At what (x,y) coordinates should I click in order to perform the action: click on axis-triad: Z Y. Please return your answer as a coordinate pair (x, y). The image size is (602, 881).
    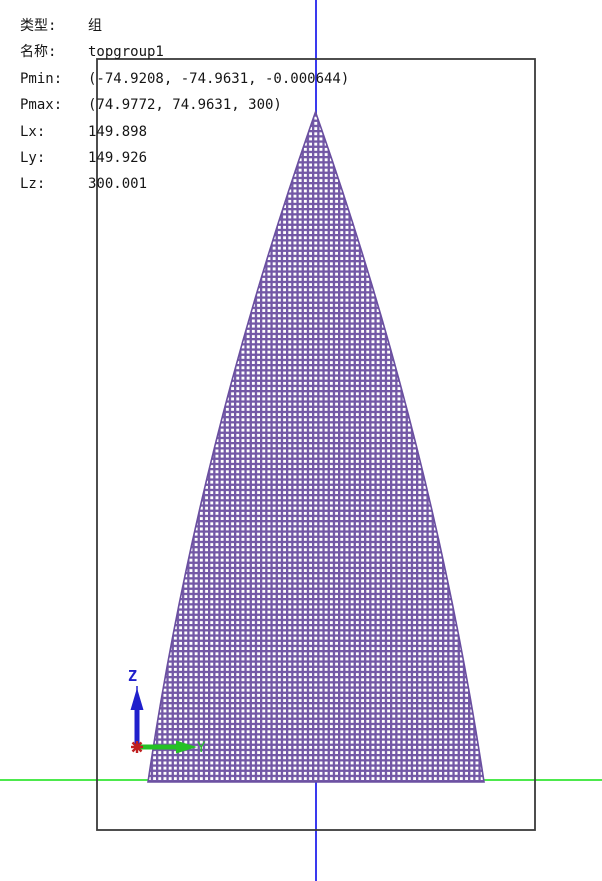
    Looking at the image, I should click on (167, 711).